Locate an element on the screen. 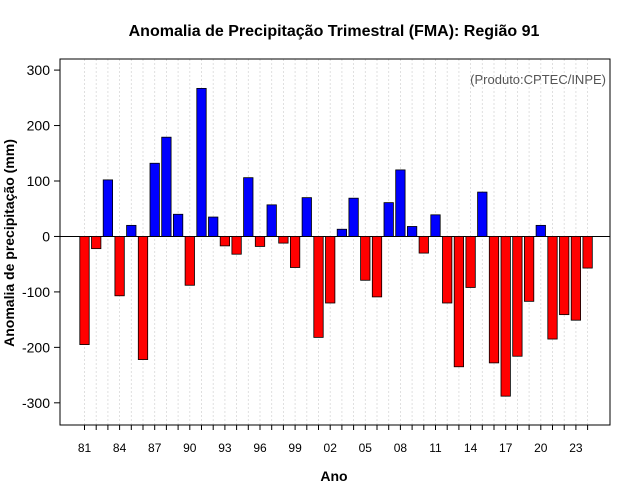 The width and height of the screenshot is (640, 500). x-tick-label: 87 is located at coordinates (155, 448).